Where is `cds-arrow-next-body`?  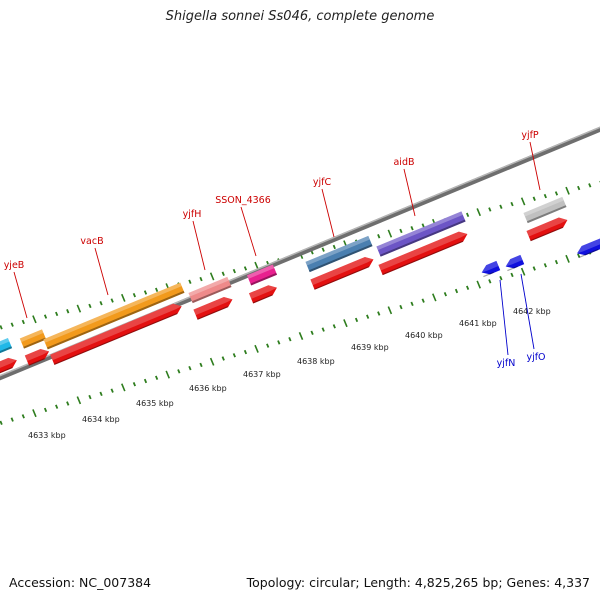
cds-arrow-next-body is located at coordinates (588, 247).